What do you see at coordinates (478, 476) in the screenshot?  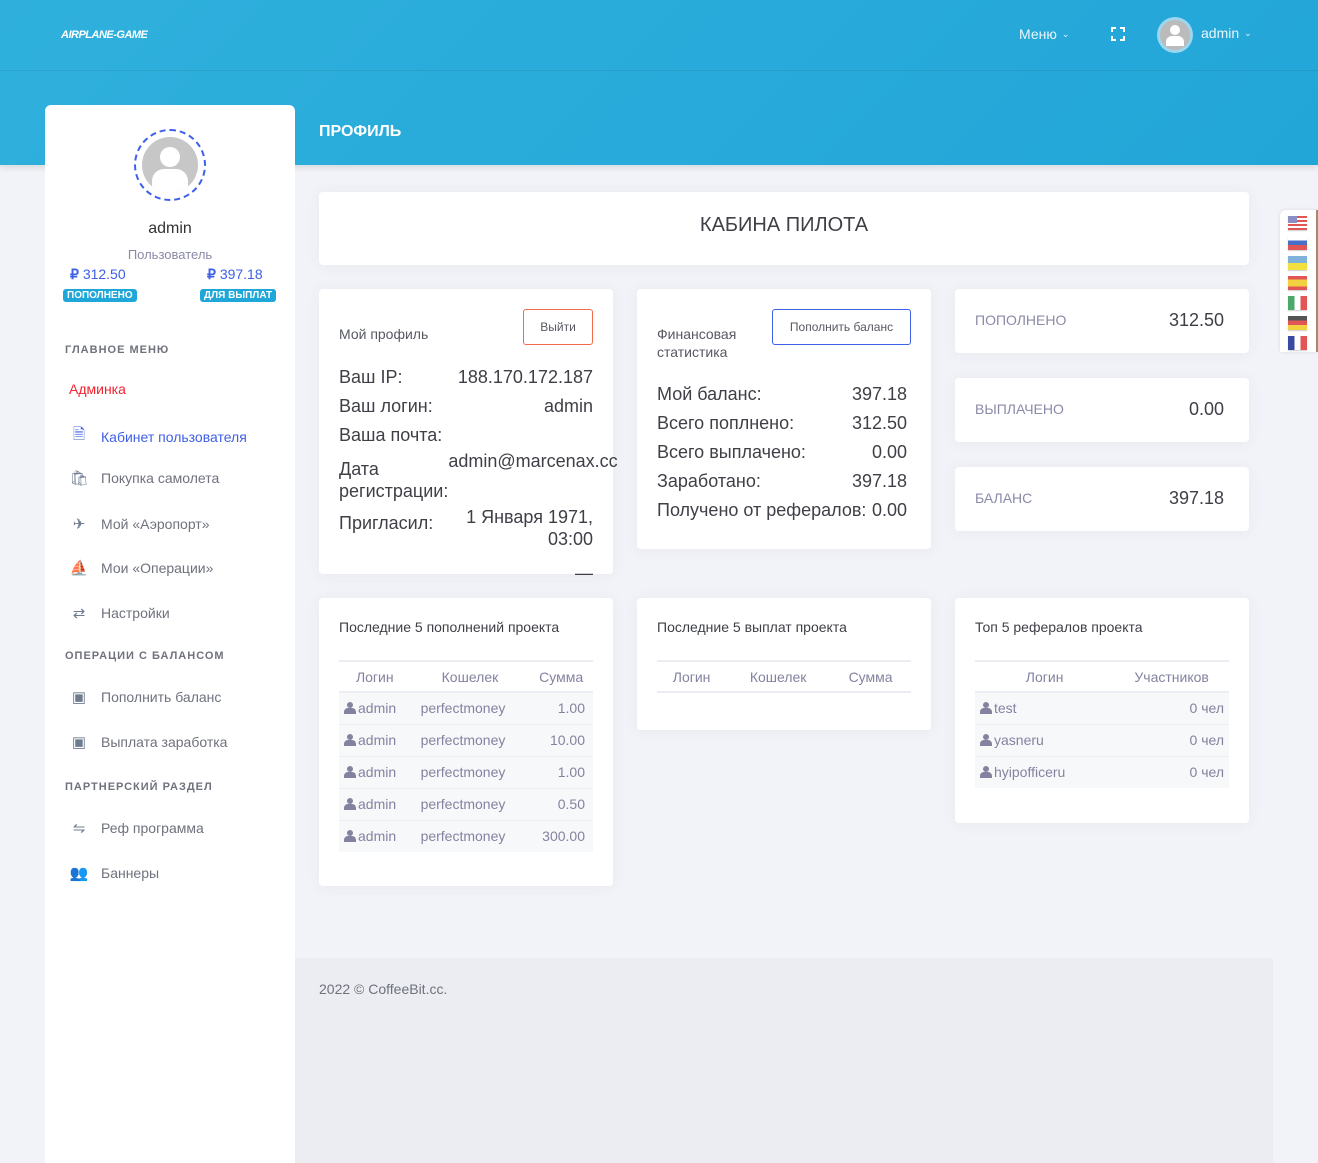 I see `reg-row: Дата регистрации: admin@marcenax.cc` at bounding box center [478, 476].